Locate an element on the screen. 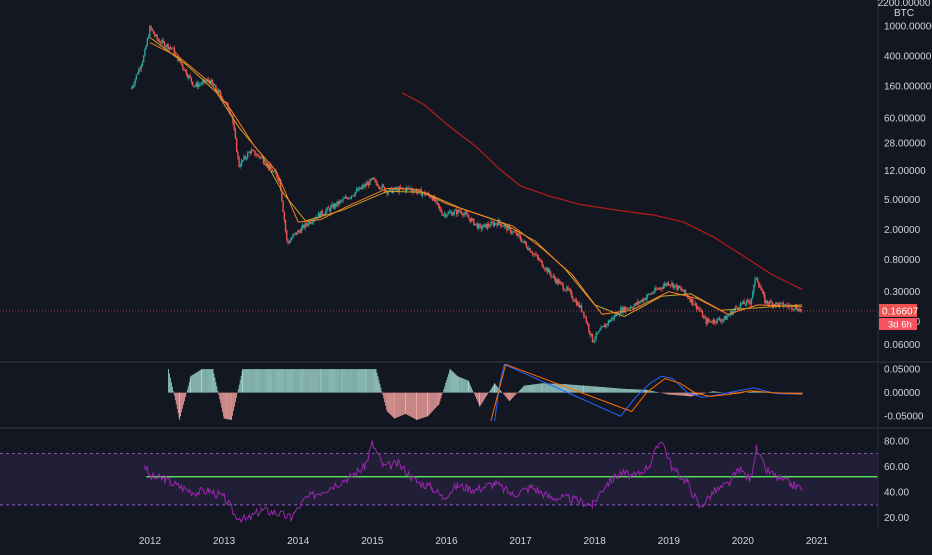  price-tick-label: 28.00000 is located at coordinates (905, 143).